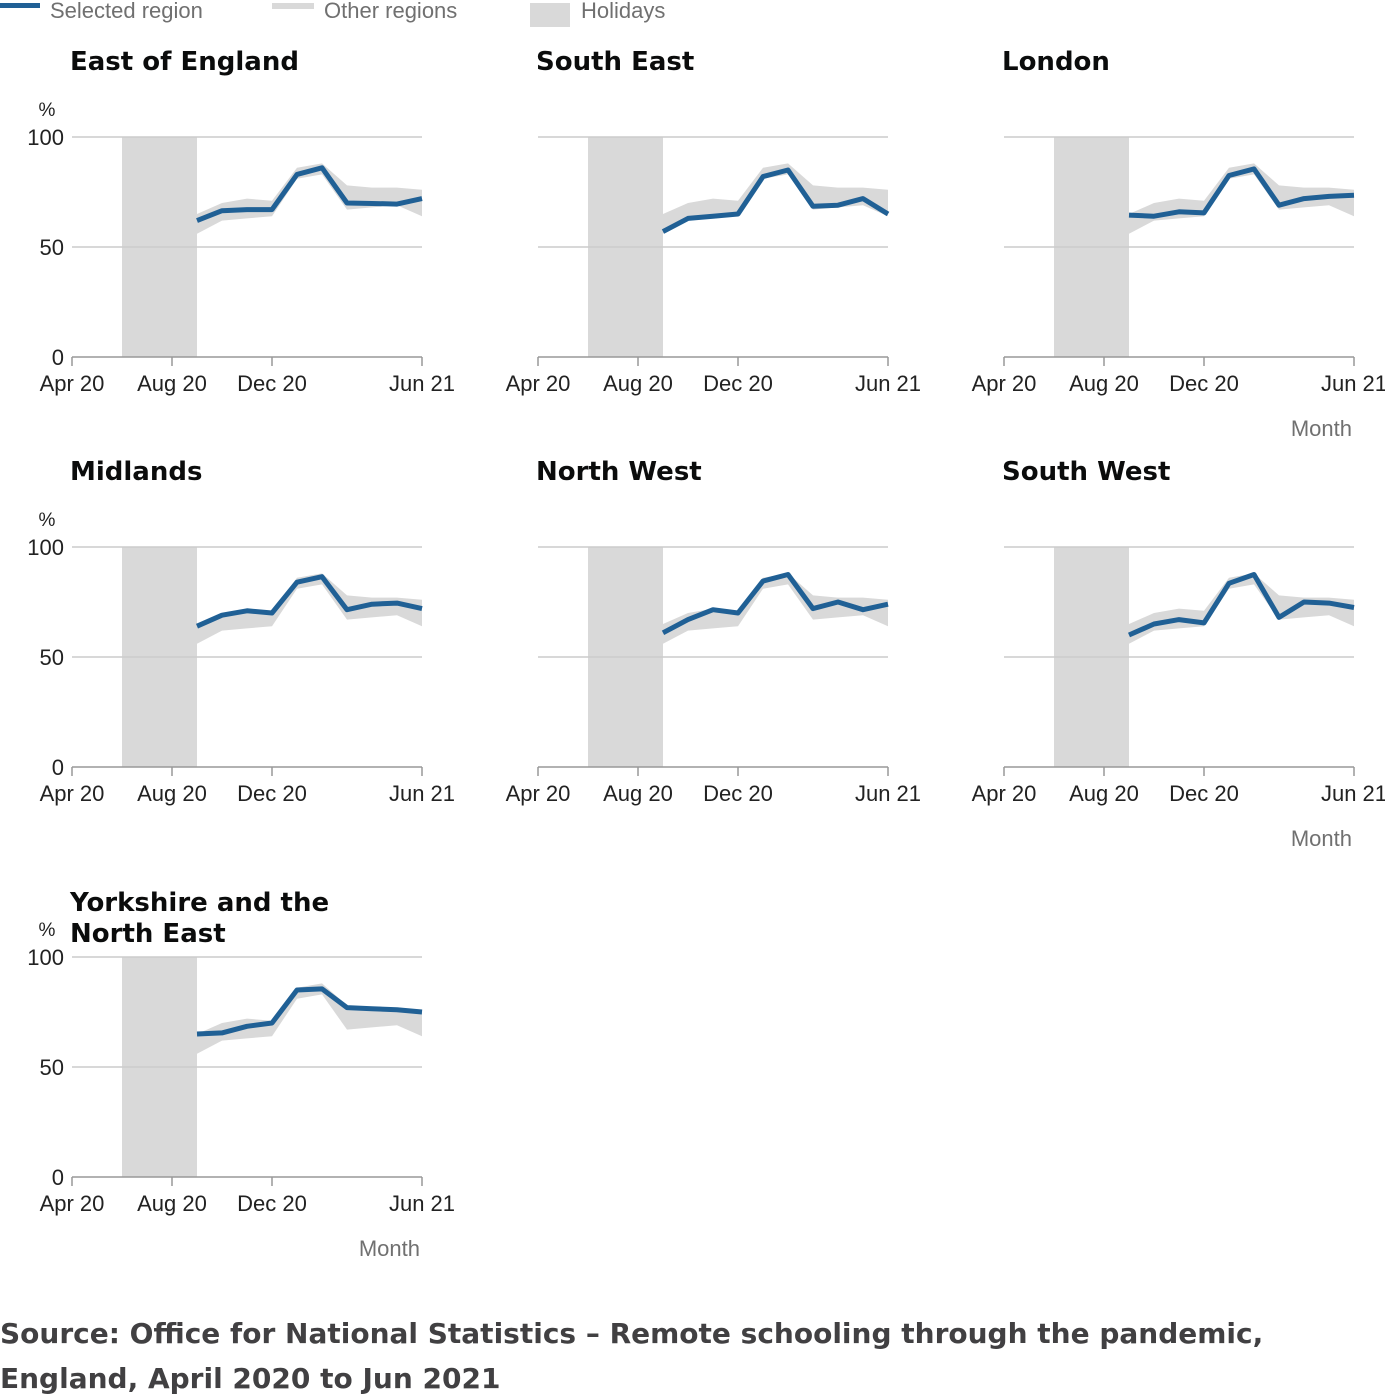  What do you see at coordinates (623, 11) in the screenshot?
I see `legend-holidays-label: Holidays` at bounding box center [623, 11].